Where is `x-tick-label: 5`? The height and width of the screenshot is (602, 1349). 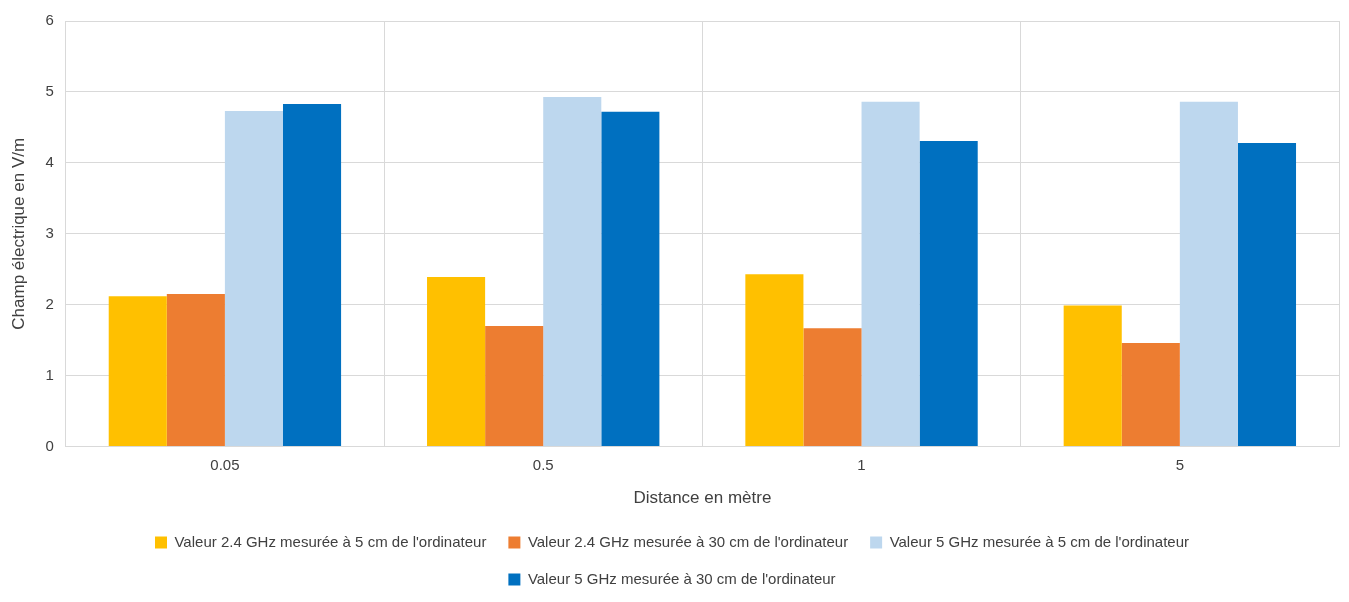 x-tick-label: 5 is located at coordinates (1180, 464).